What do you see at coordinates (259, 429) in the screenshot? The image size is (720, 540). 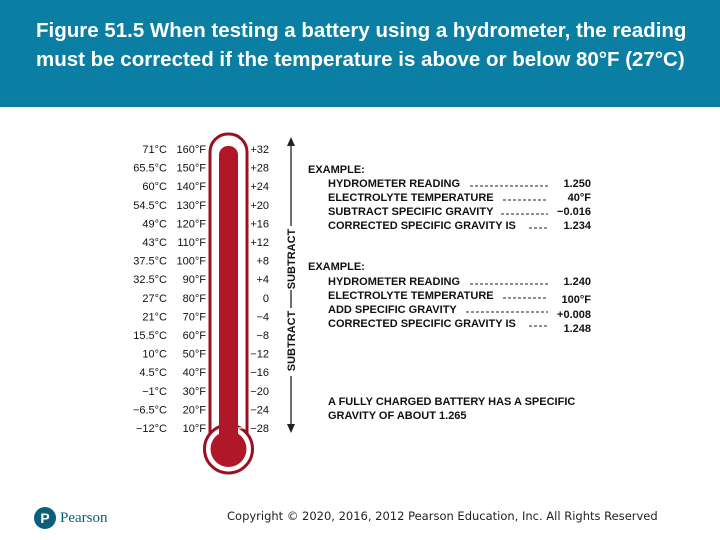 I see `correction-label: −28` at bounding box center [259, 429].